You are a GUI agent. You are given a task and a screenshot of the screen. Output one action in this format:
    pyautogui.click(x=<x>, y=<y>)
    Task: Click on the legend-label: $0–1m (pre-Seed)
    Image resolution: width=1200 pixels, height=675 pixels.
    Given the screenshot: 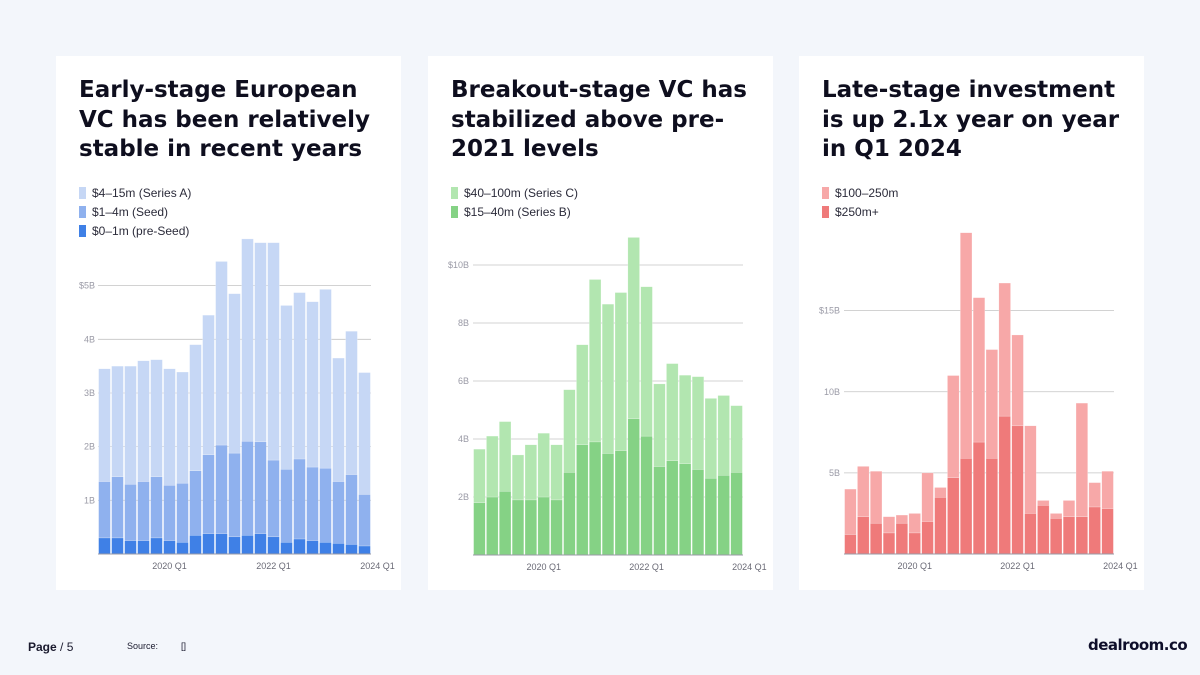 What is the action you would take?
    pyautogui.click(x=141, y=230)
    